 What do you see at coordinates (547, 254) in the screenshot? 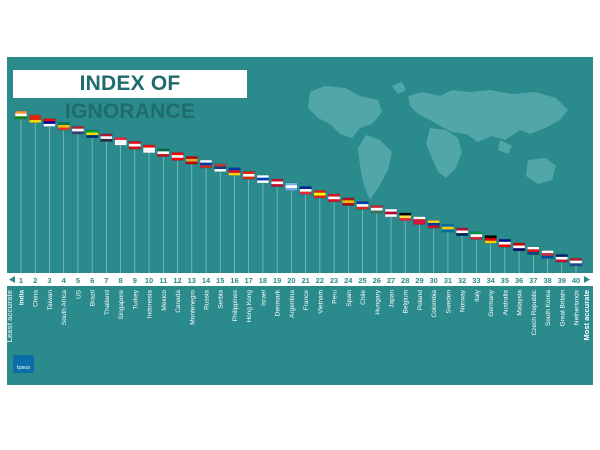
I see `flag-south-korea` at bounding box center [547, 254].